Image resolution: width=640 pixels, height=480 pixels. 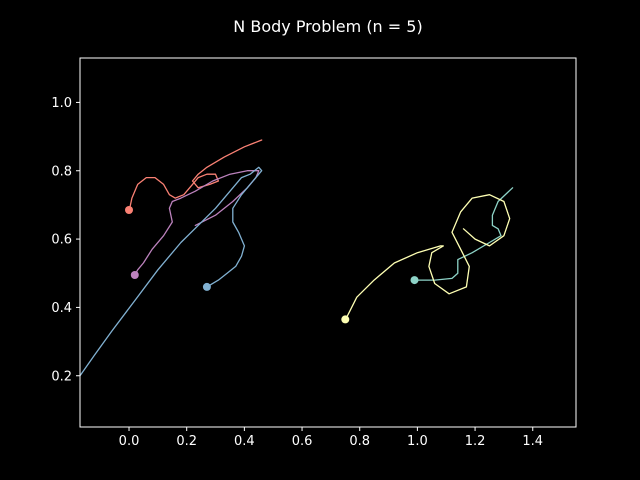 What do you see at coordinates (244, 441) in the screenshot?
I see `x-tick-label: 0.4` at bounding box center [244, 441].